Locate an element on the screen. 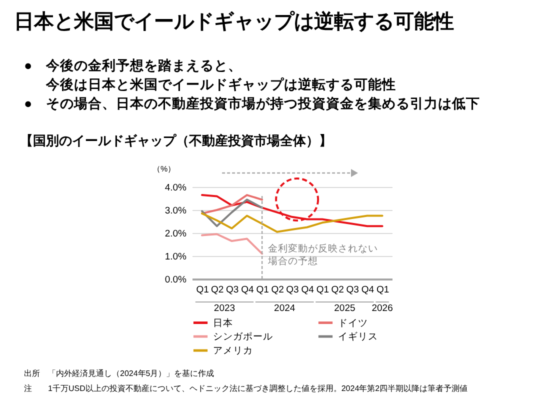 Image resolution: width=536 pixels, height=402 pixels. chart-subtitle: 【国別のイールドギャップ（不動産投資市場全体）】 is located at coordinates (176, 141).